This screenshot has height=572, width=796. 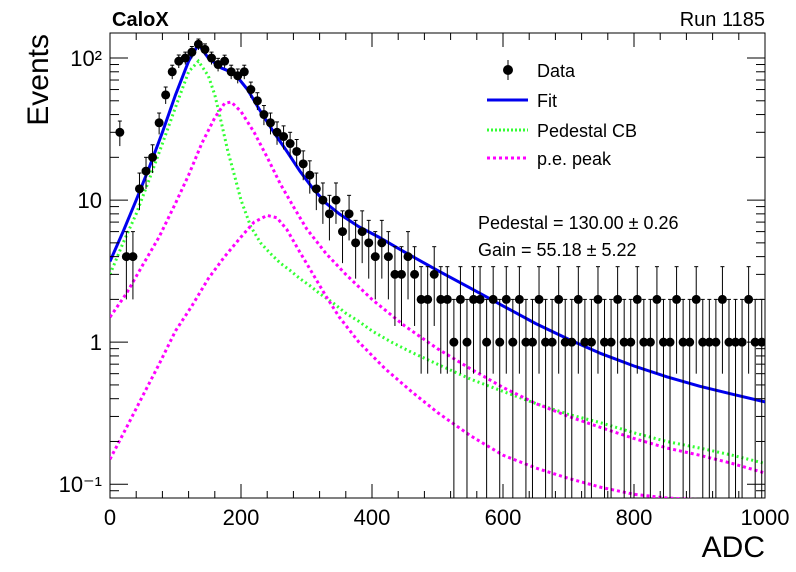 What do you see at coordinates (96, 342) in the screenshot?
I see `y-tick-label: 1` at bounding box center [96, 342].